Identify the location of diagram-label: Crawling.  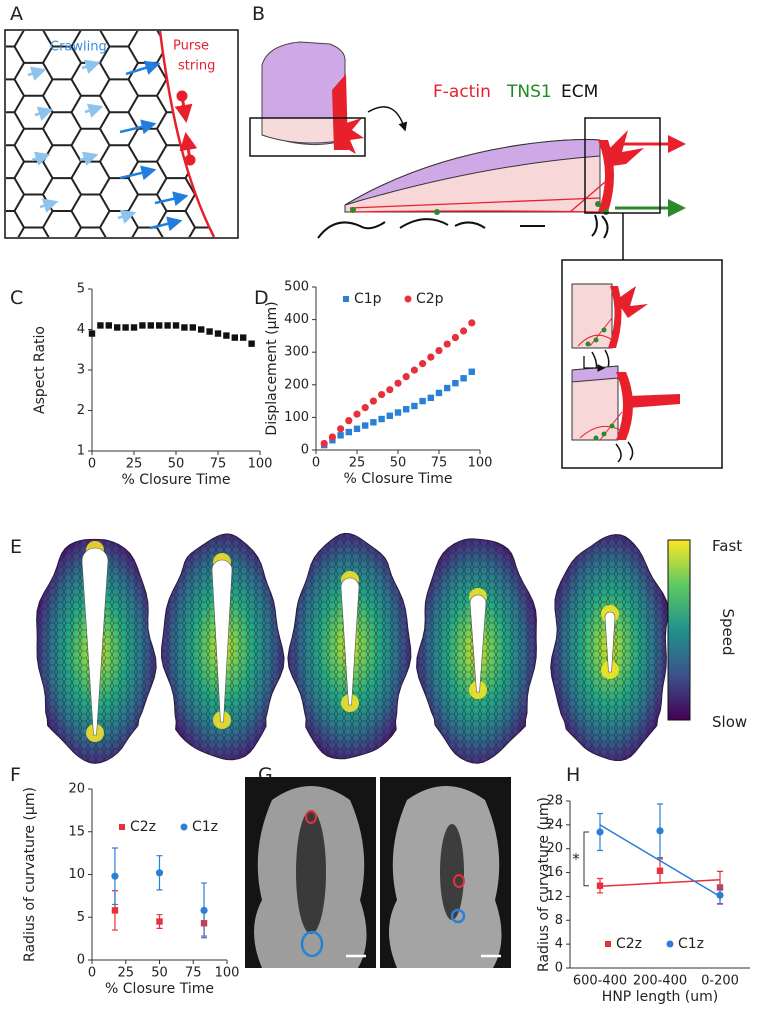
(78, 47).